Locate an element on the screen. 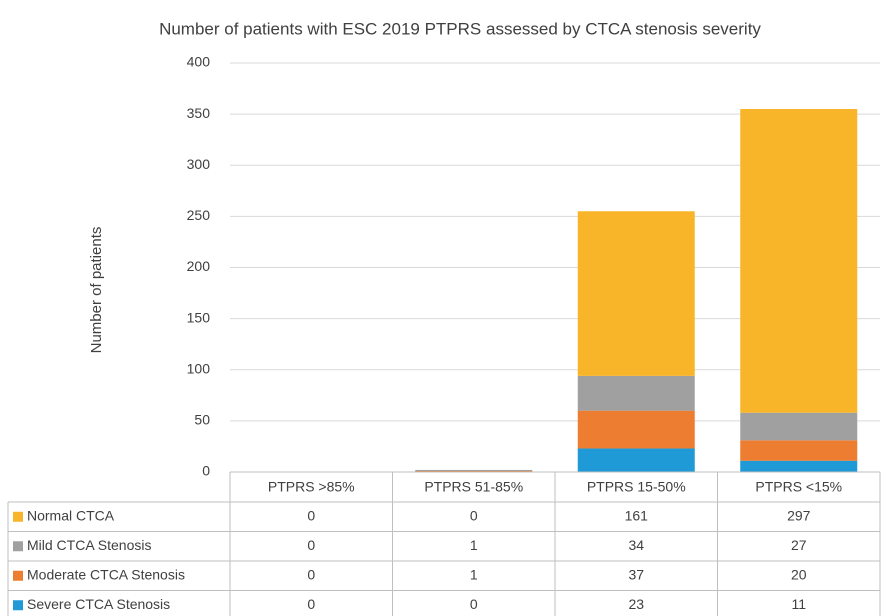 The width and height of the screenshot is (893, 616). table-value: 11 is located at coordinates (798, 604).